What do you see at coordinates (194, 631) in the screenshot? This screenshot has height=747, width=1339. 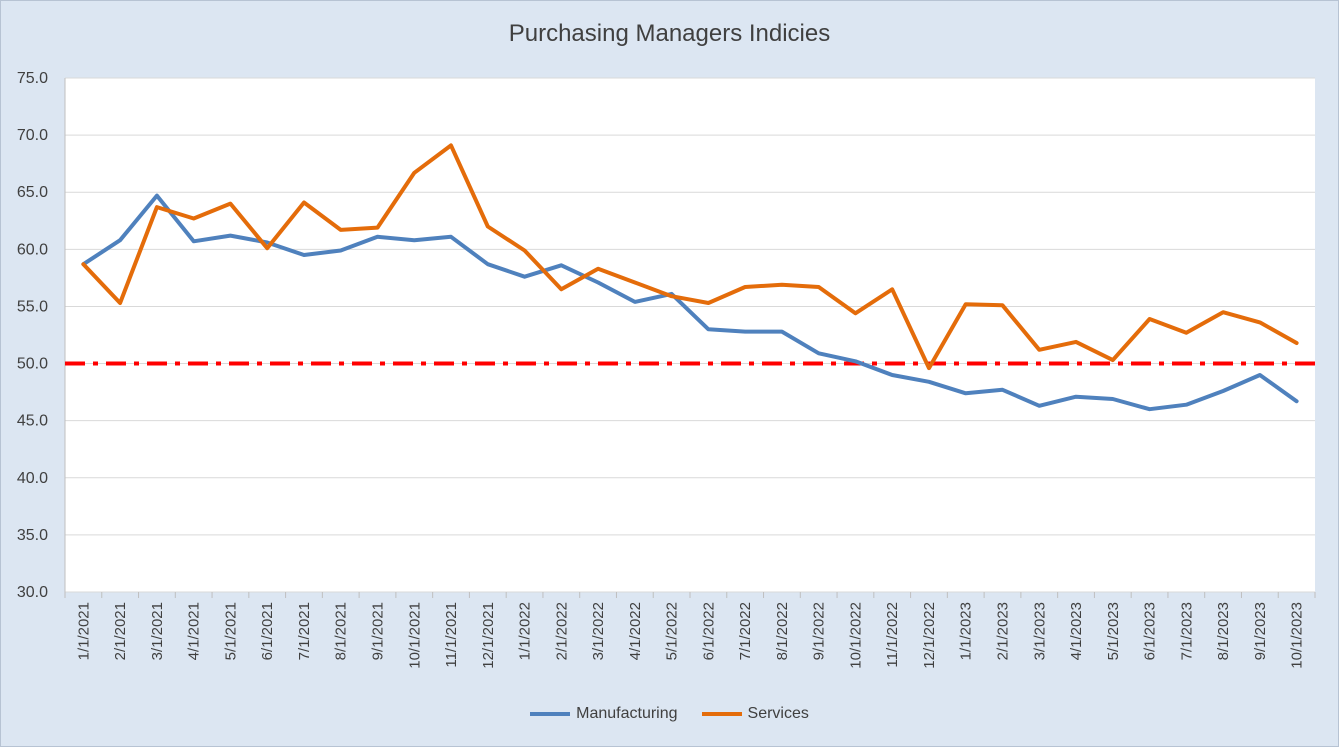 I see `x-tick-label: 4/1/2021` at bounding box center [194, 631].